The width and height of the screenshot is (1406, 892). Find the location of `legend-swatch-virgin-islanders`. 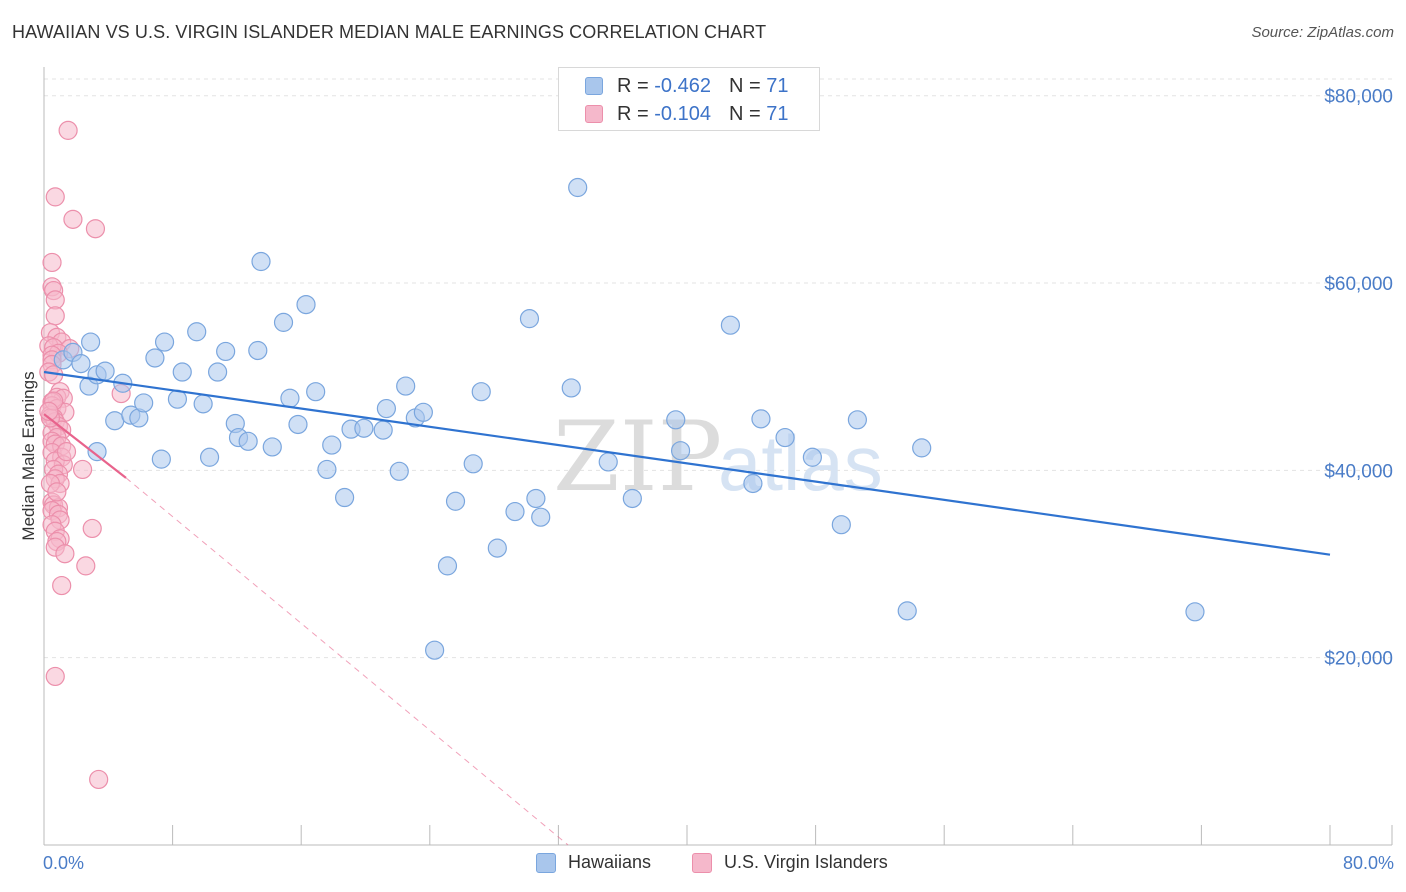

legend-swatch-virgin-islanders is located at coordinates (594, 114).